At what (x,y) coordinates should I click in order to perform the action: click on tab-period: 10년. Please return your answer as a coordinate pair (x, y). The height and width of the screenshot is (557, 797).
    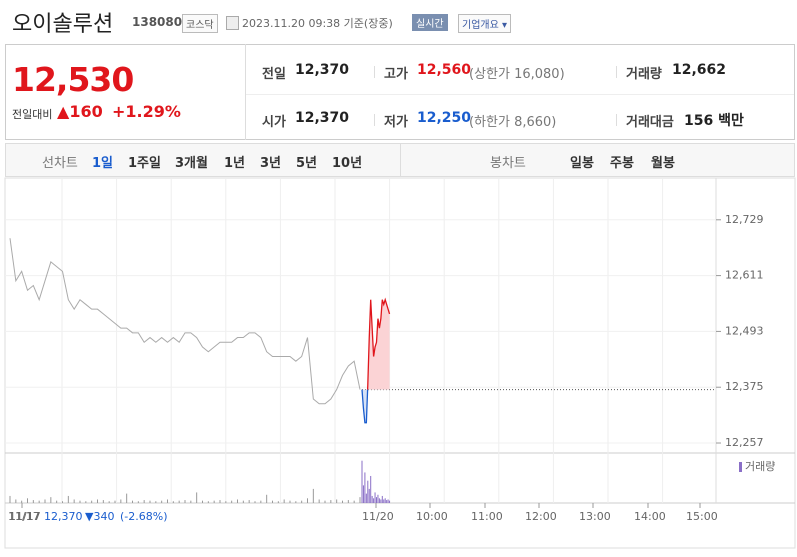
    Looking at the image, I should click on (347, 163).